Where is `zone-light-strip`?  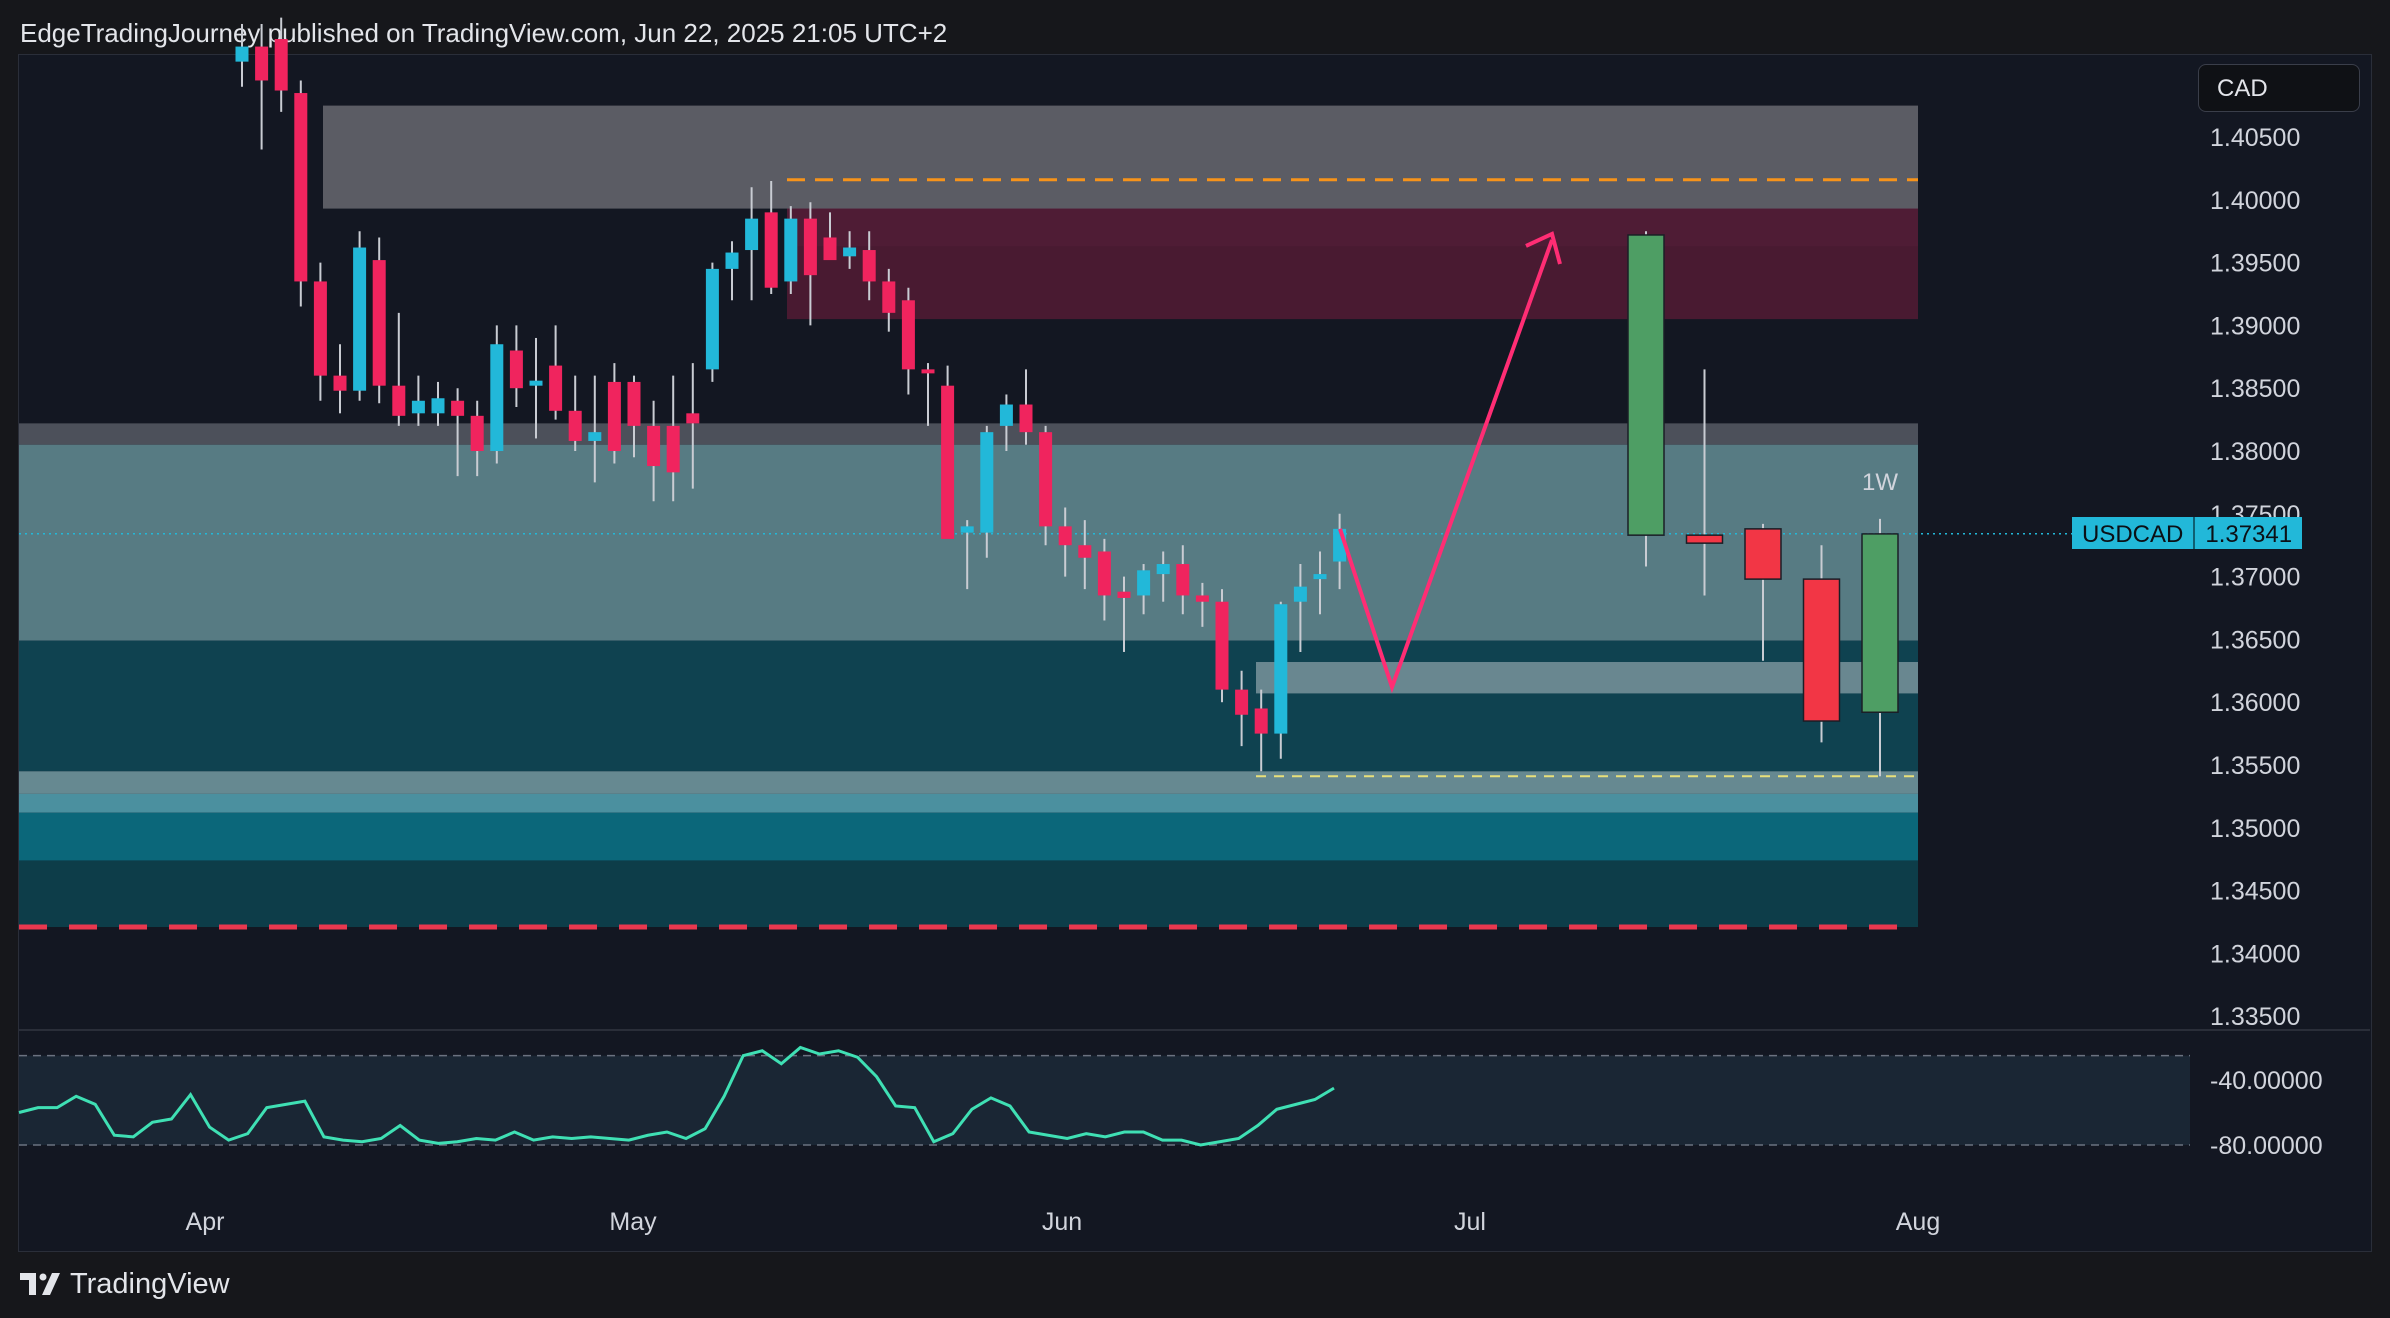 zone-light-strip is located at coordinates (968, 782).